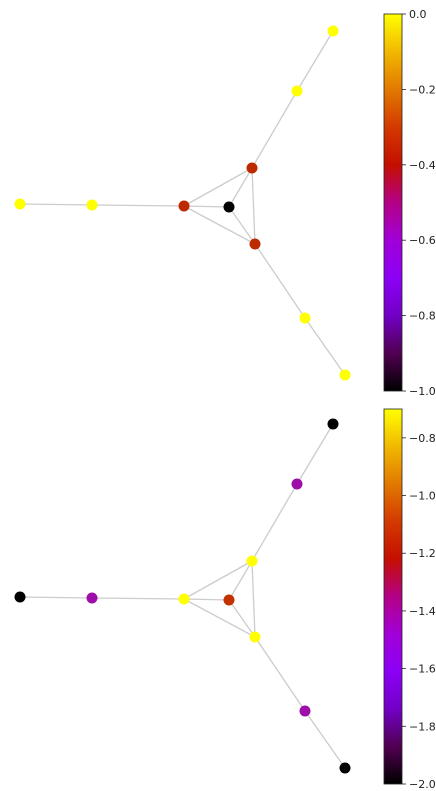 Image resolution: width=436 pixels, height=791 pixels. Describe the element at coordinates (422, 165) in the screenshot. I see `colorbar-tick-label: −0.4` at that location.